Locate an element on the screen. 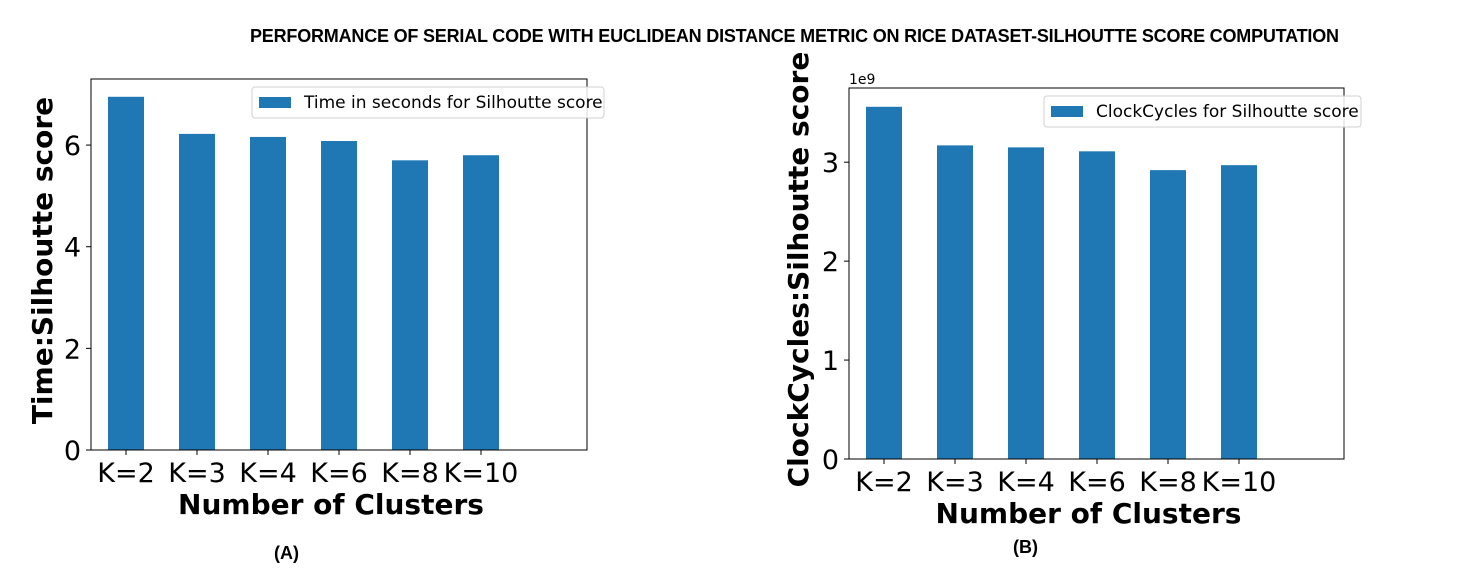 This screenshot has width=1479, height=574. y-tick-label: 6 is located at coordinates (72, 146).